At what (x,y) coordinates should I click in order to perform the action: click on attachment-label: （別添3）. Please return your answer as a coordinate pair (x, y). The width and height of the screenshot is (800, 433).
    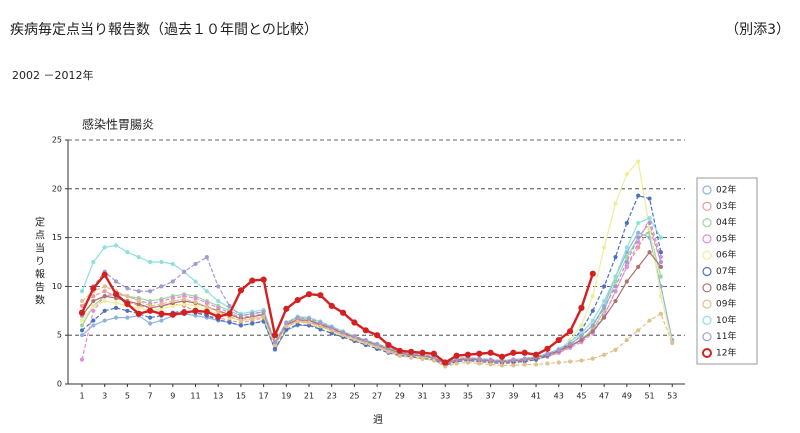
    Looking at the image, I should click on (757, 30).